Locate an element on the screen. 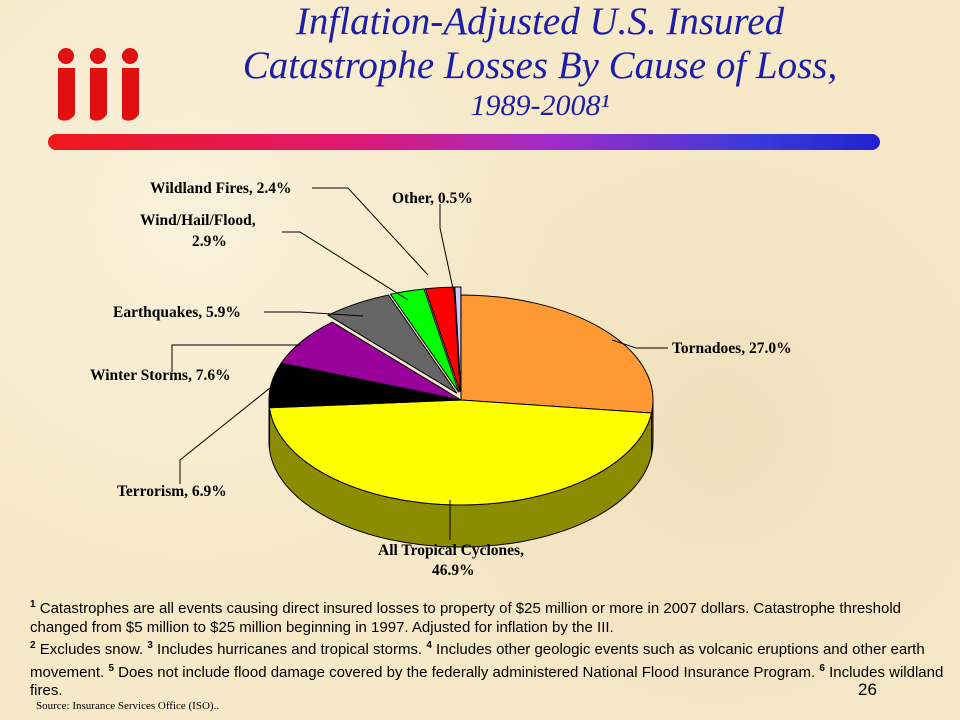 The height and width of the screenshot is (720, 960). footnote-marker-6: 6 is located at coordinates (822, 668).